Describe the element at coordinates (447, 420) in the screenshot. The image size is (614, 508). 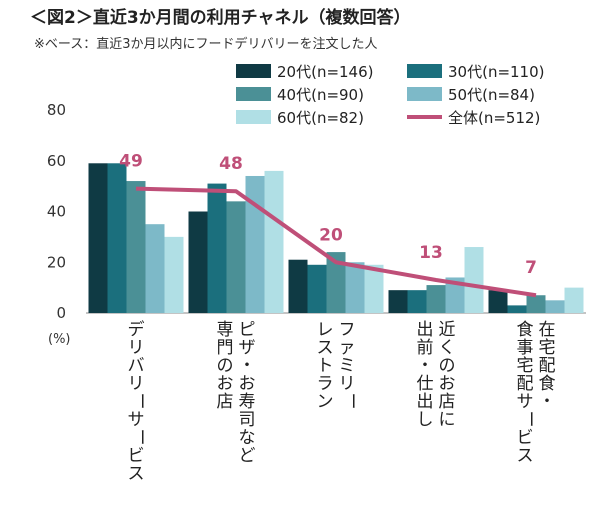
I see `category-char: に` at that location.